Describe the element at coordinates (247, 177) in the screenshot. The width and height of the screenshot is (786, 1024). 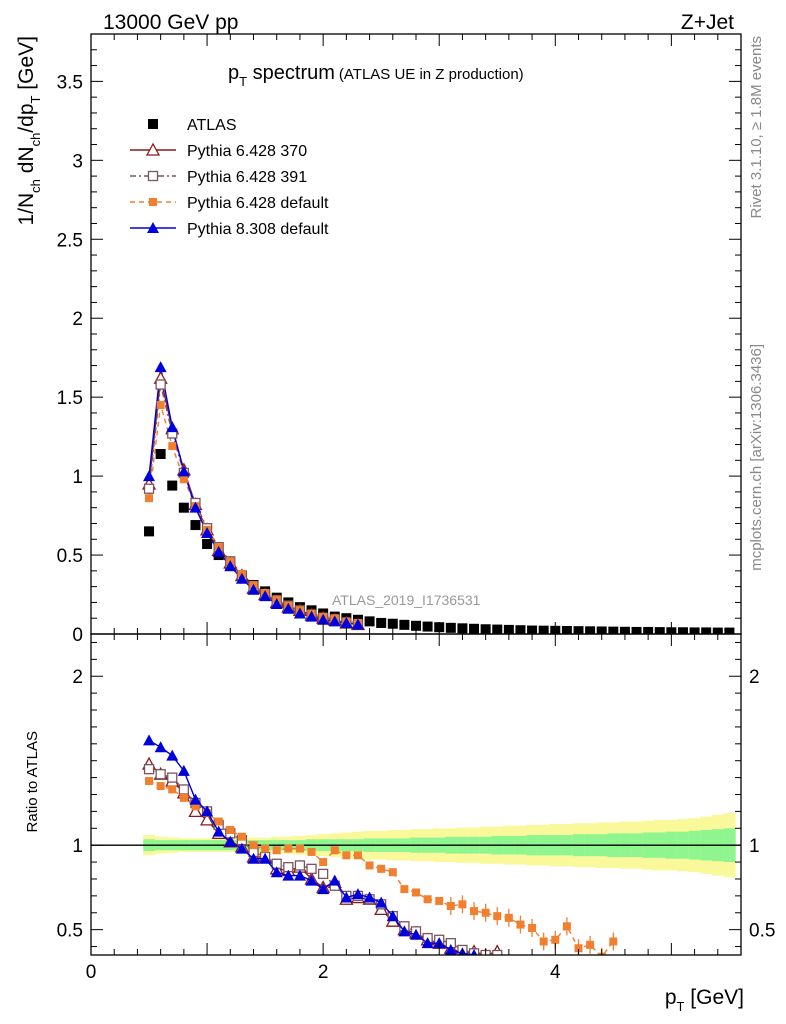
I see `legend-label: Pythia 6.428 391` at that location.